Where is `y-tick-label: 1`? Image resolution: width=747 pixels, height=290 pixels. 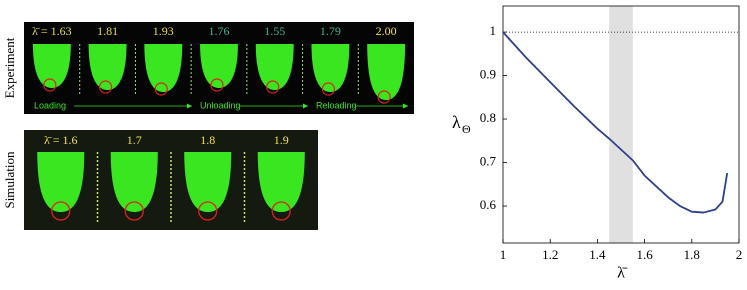
y-tick-label: 1 is located at coordinates (493, 30).